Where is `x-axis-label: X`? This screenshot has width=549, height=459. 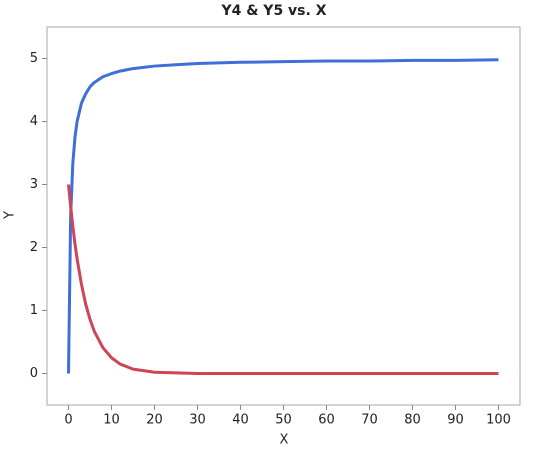 x-axis-label: X is located at coordinates (284, 440).